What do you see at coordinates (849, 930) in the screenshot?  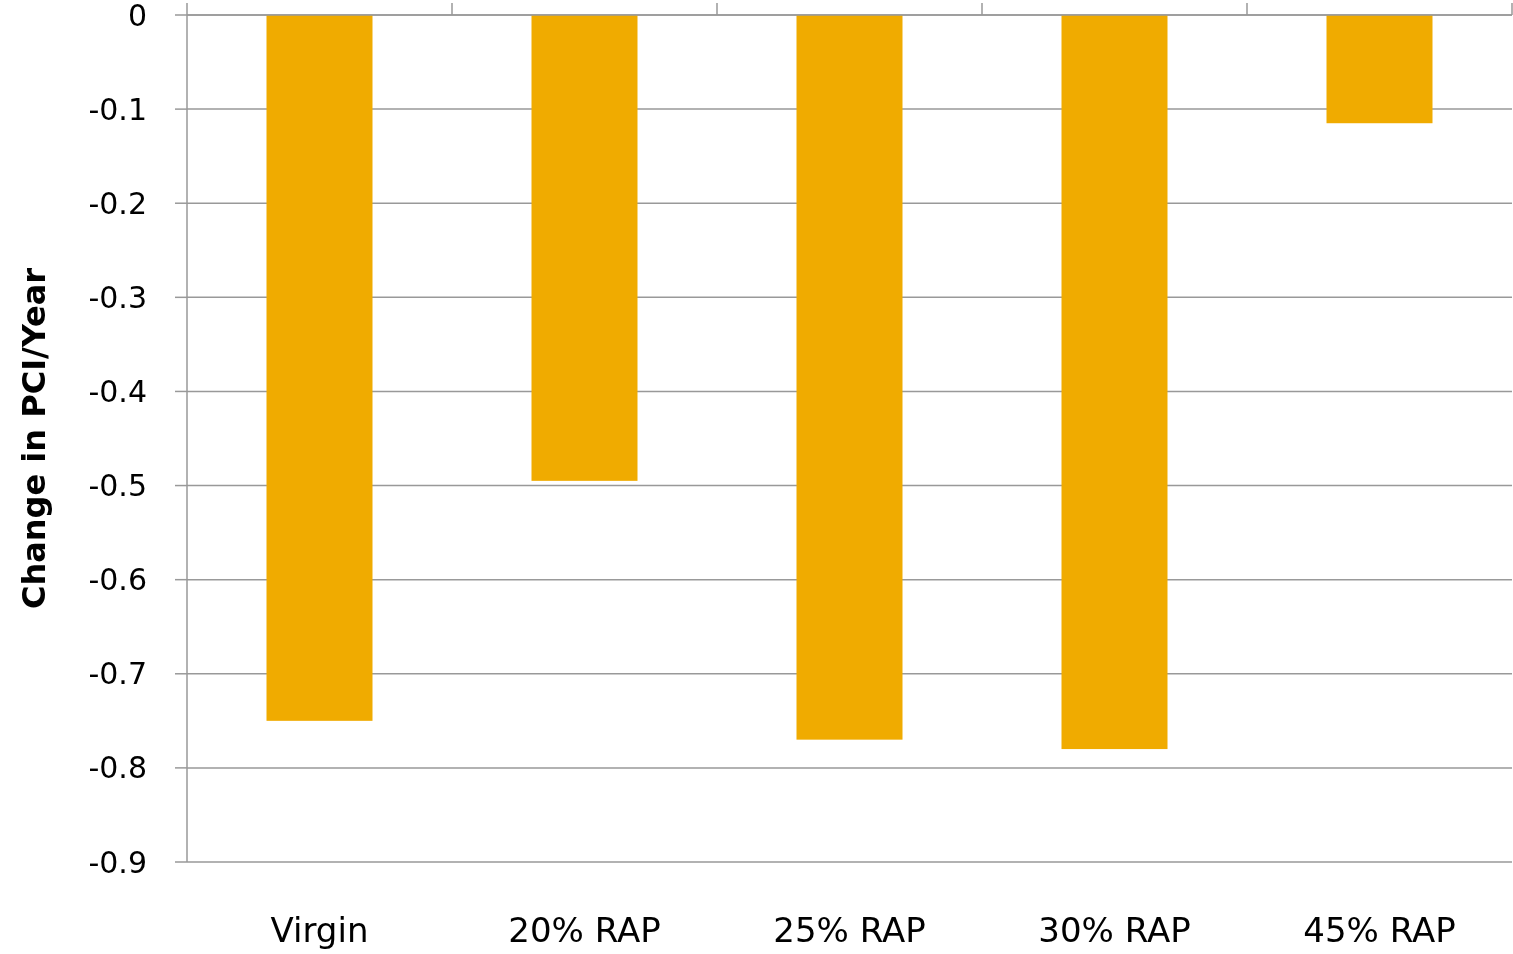 I see `x-tick-label: 25% RAP` at bounding box center [849, 930].